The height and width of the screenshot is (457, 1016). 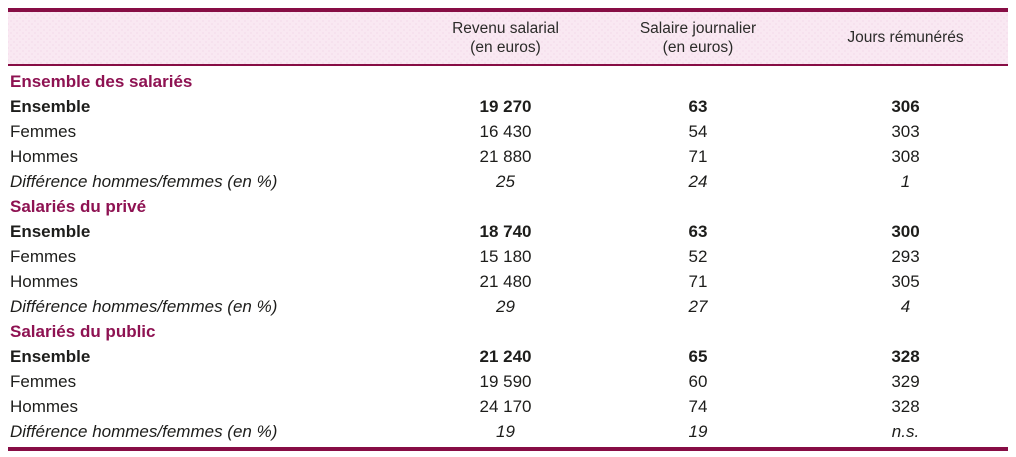 I want to click on header-cell-salaire-journalier: Salaire journalier (en euros), so click(x=698, y=38).